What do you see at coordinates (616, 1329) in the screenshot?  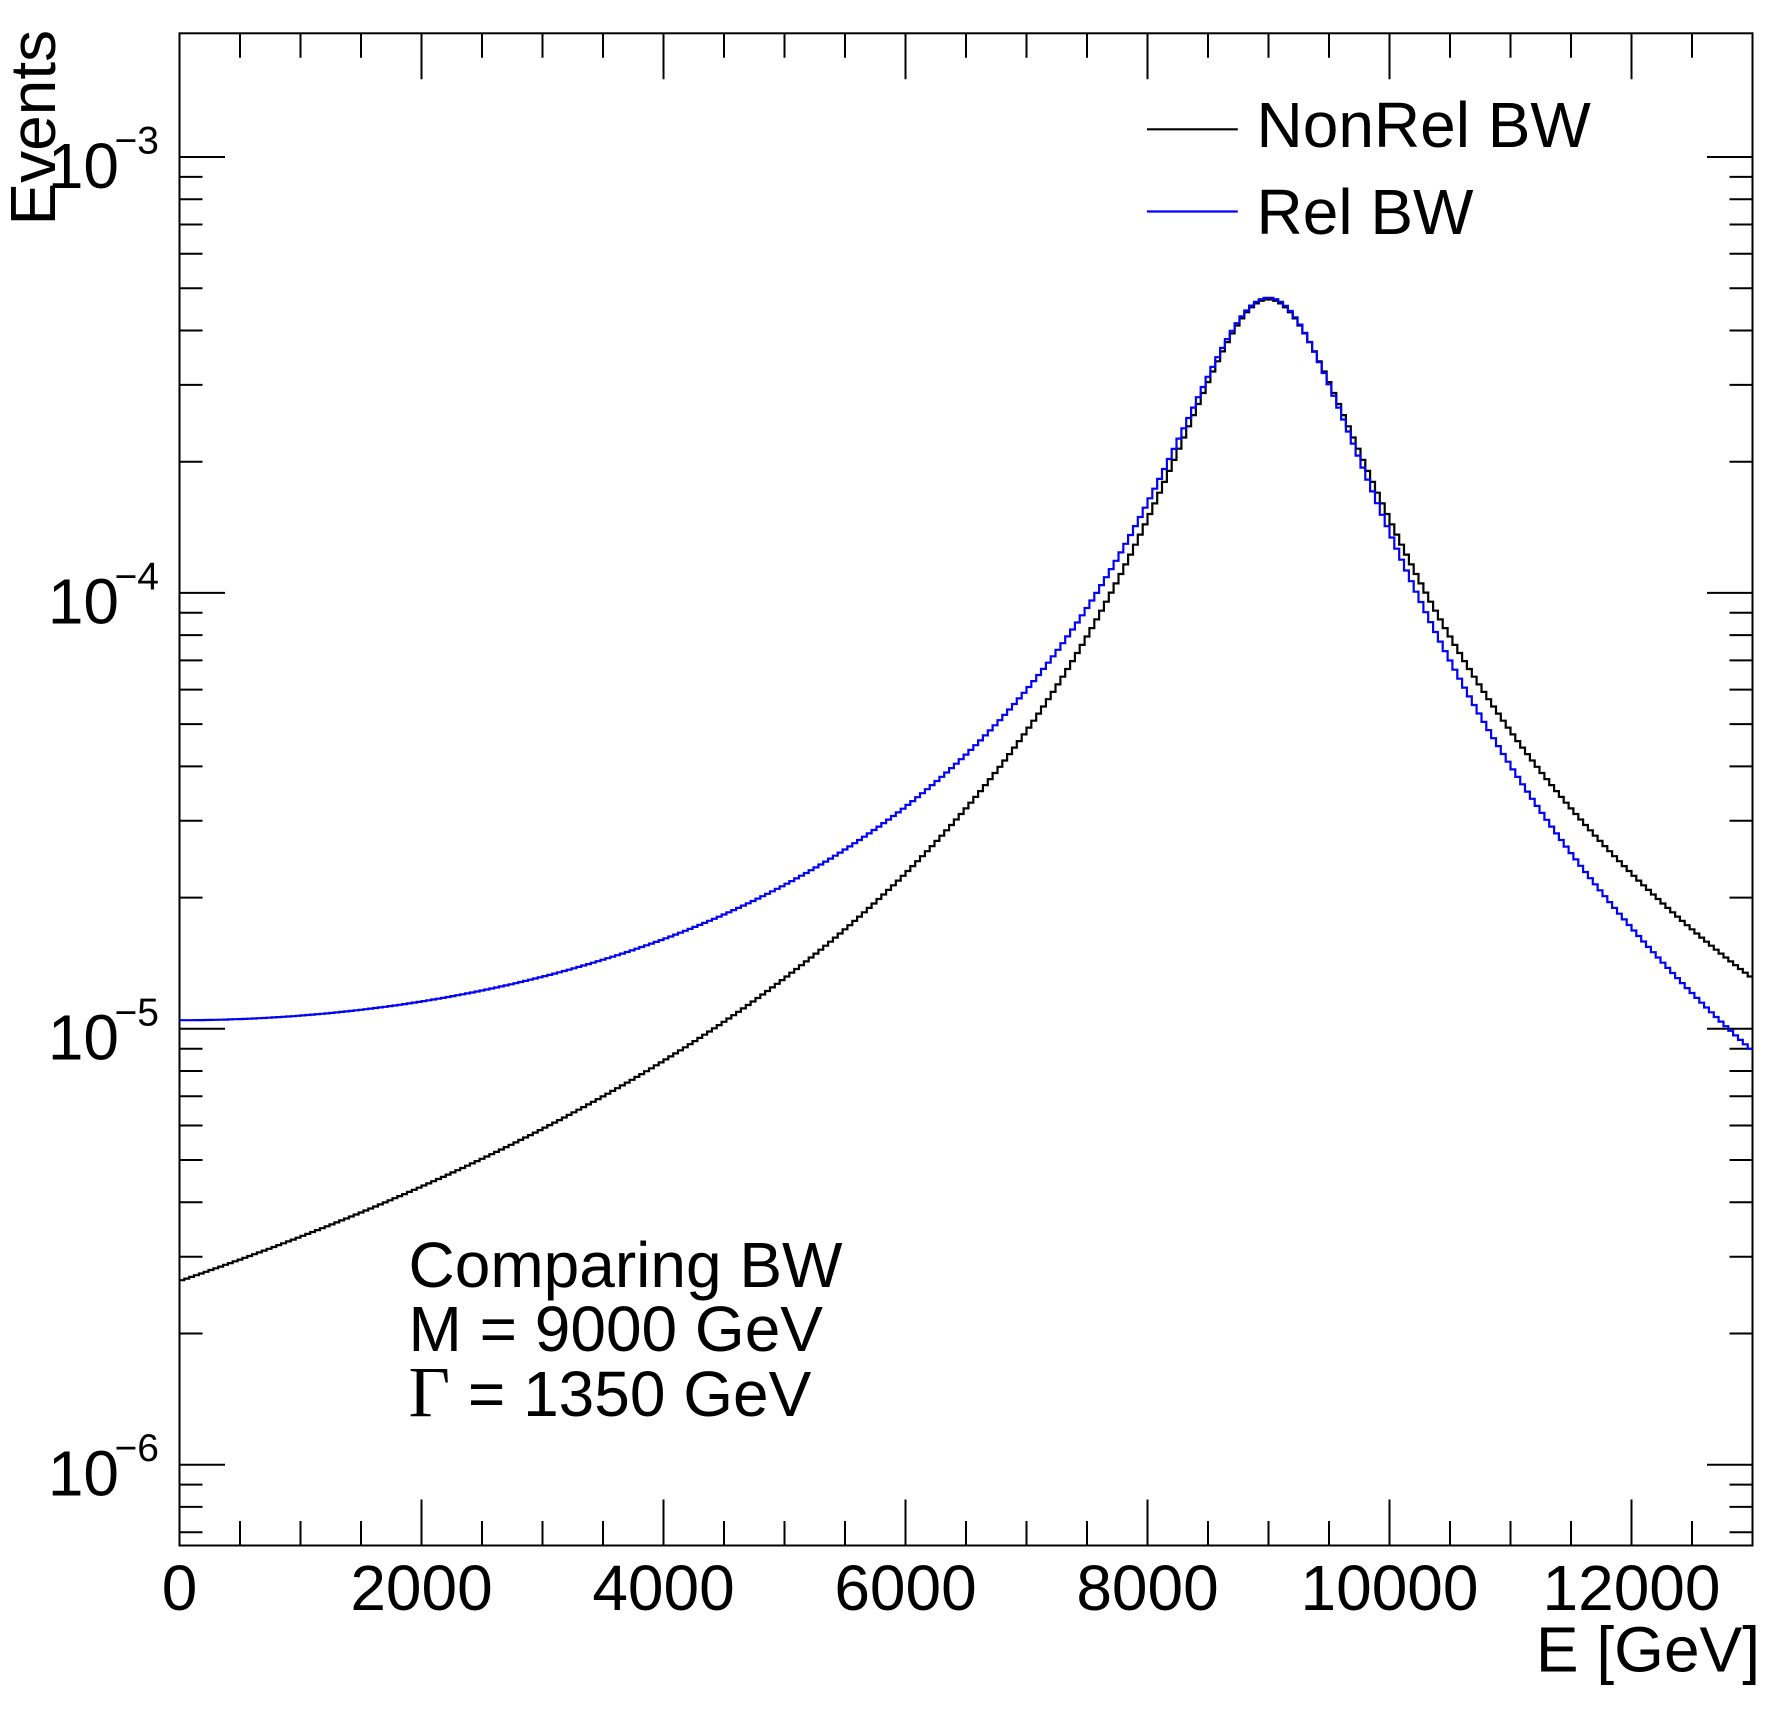 I see `svg-text: M = 9000 GeV` at bounding box center [616, 1329].